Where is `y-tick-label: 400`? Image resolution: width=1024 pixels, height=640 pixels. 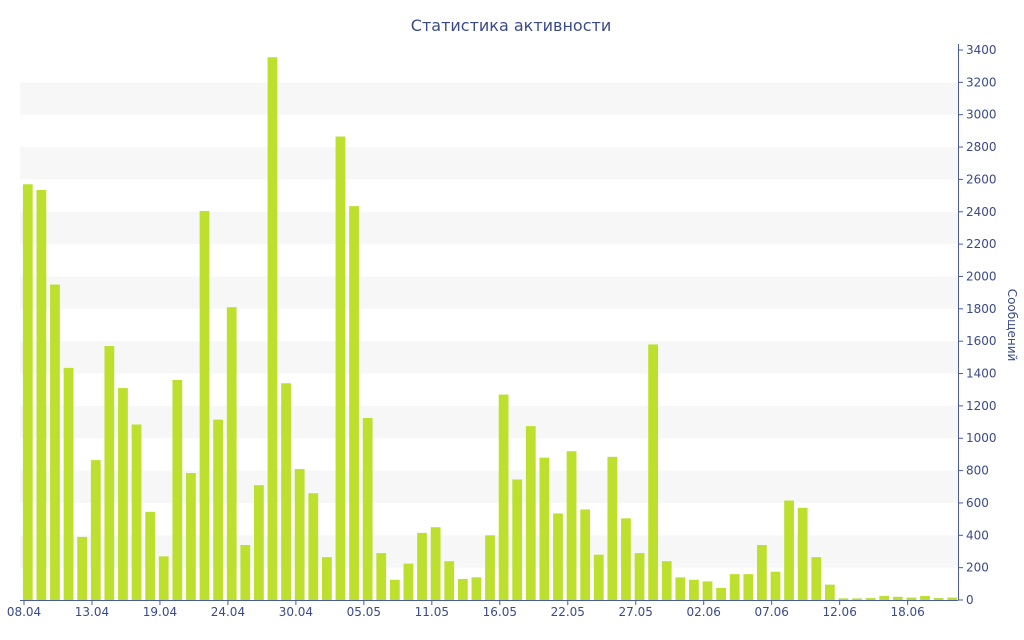 y-tick-label: 400 is located at coordinates (977, 535).